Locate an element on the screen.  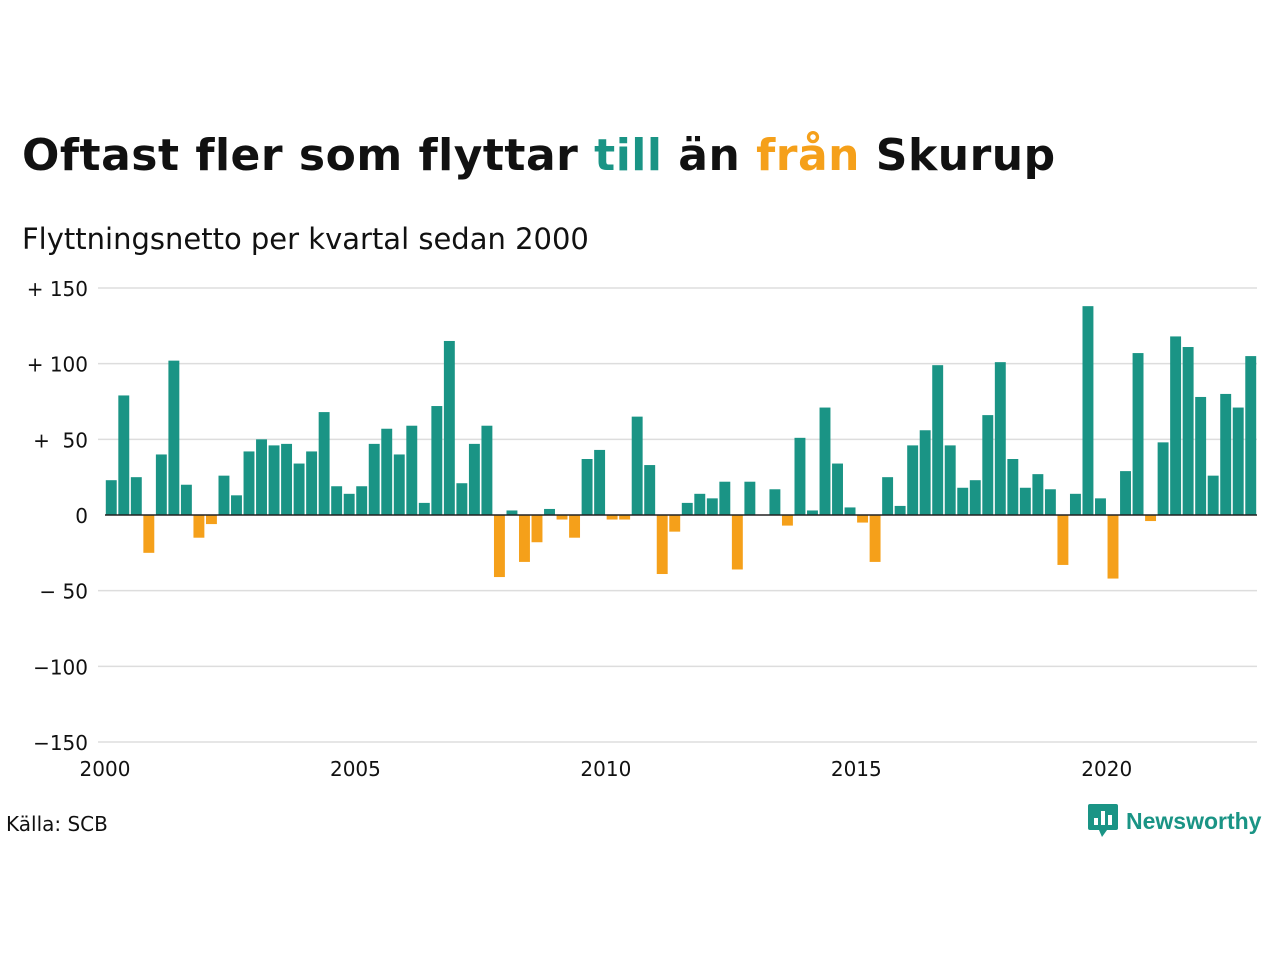
y-tick-label: + 100 is located at coordinates (57, 365).